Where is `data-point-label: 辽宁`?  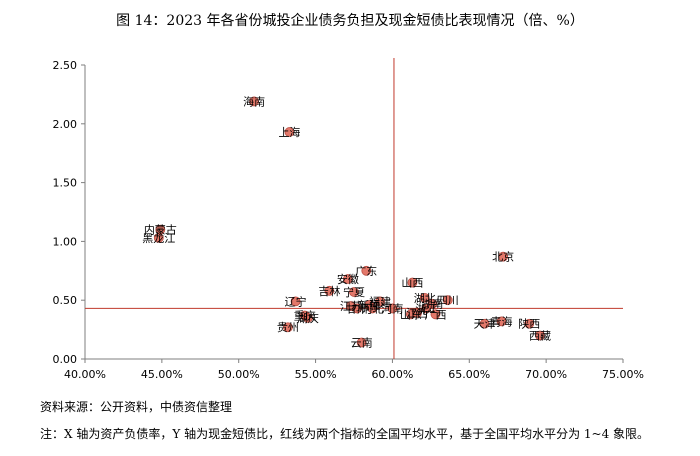 data-point-label: 辽宁 is located at coordinates (296, 301).